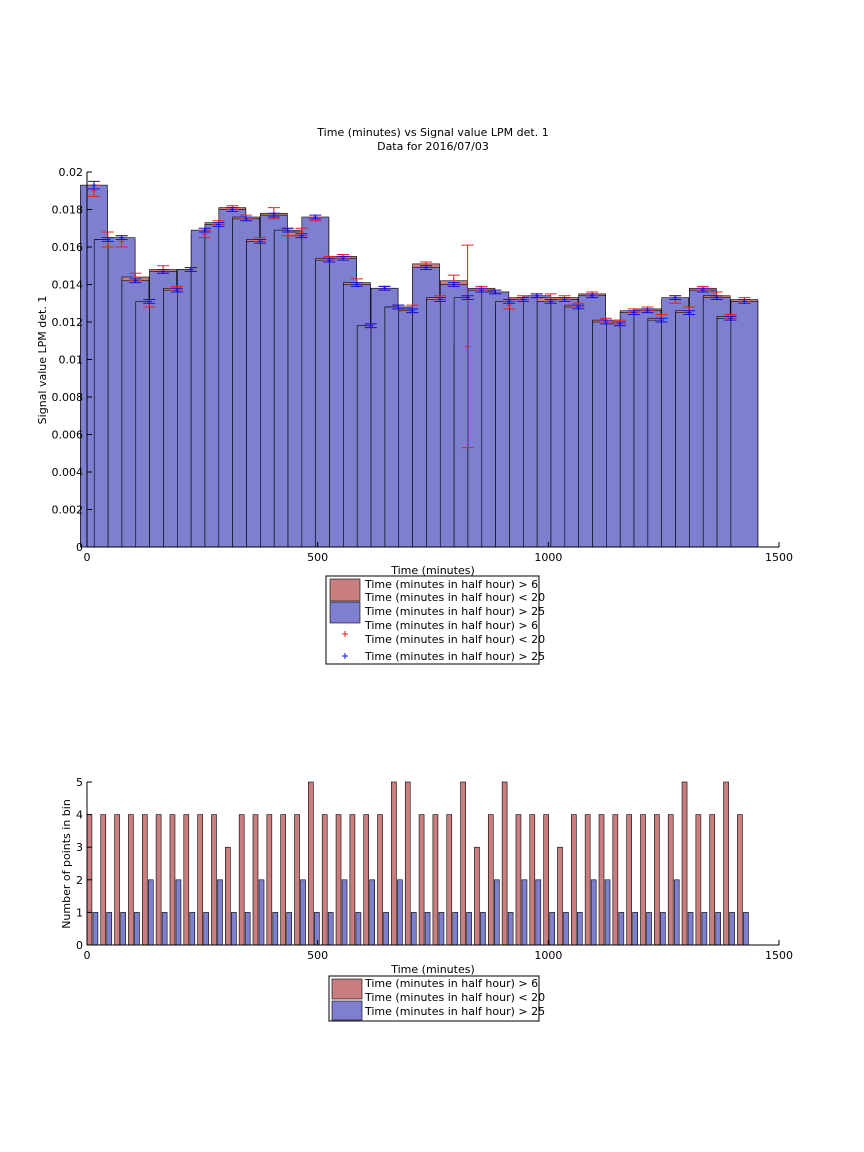  Describe the element at coordinates (68, 247) in the screenshot. I see `y-tick-label: 0.016` at that location.